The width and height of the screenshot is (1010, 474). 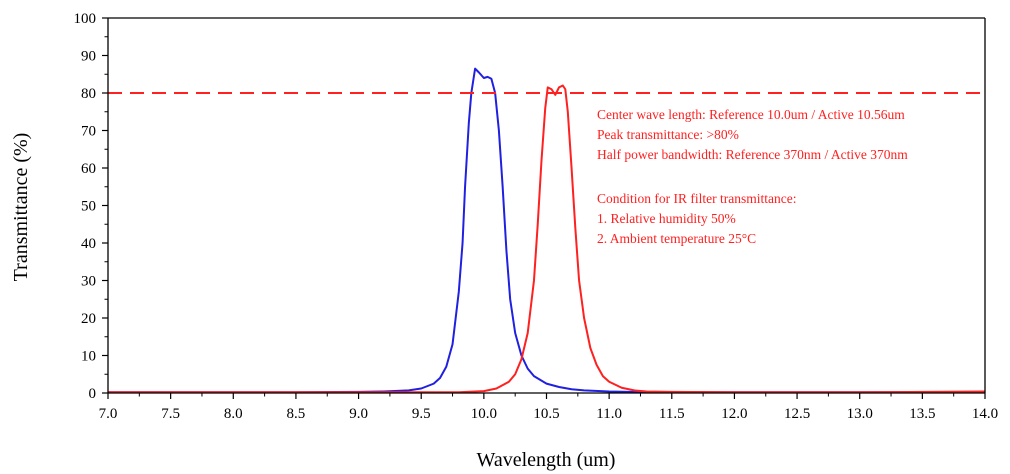 What do you see at coordinates (88, 207) in the screenshot?
I see `y-tick-label: 50` at bounding box center [88, 207].